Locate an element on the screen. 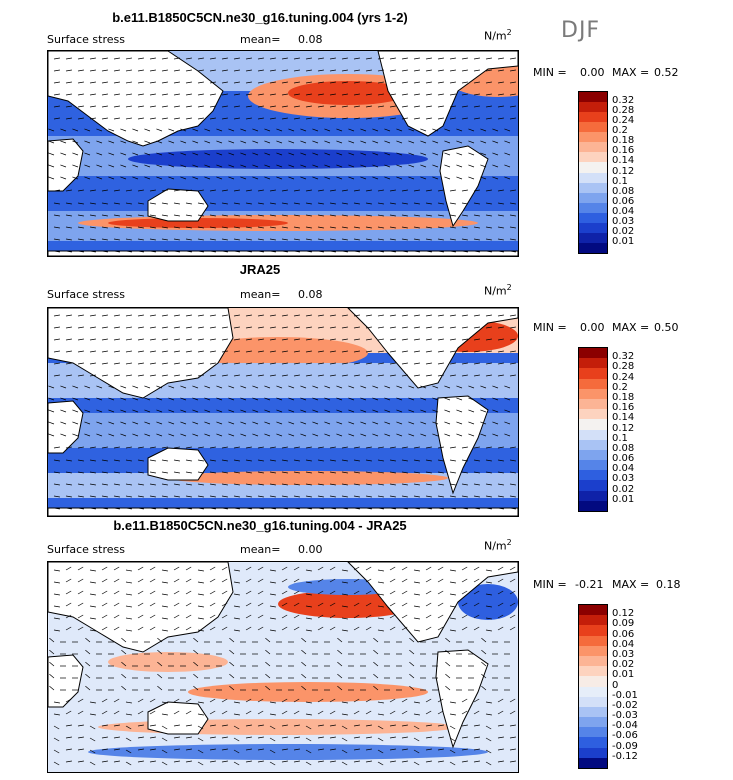 The height and width of the screenshot is (780, 733). colorbar-tick-label: 0.03 is located at coordinates (623, 221).